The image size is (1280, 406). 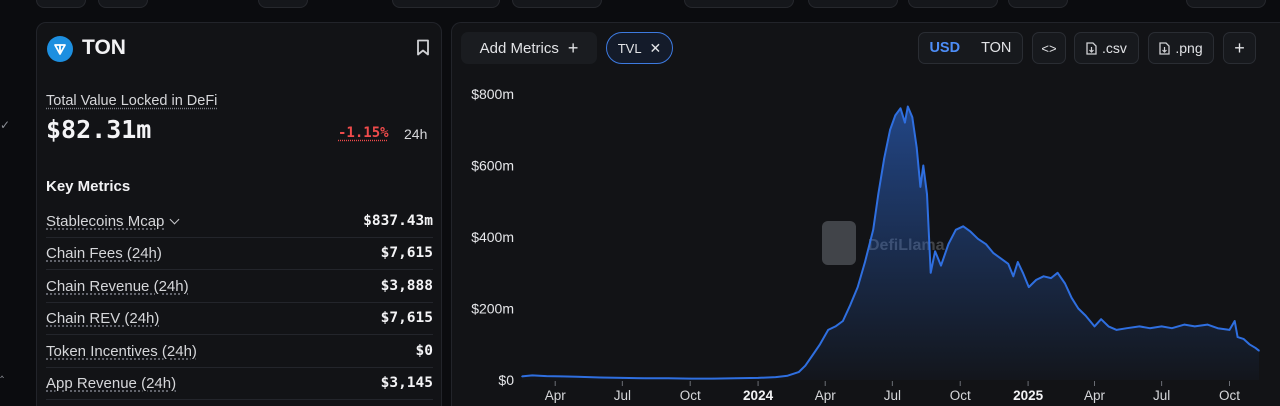 What do you see at coordinates (892, 392) in the screenshot?
I see `x-axis: Apr Jul Oct 2024 Apr Jul Oct 2025 Apr Jul Oct` at bounding box center [892, 392].